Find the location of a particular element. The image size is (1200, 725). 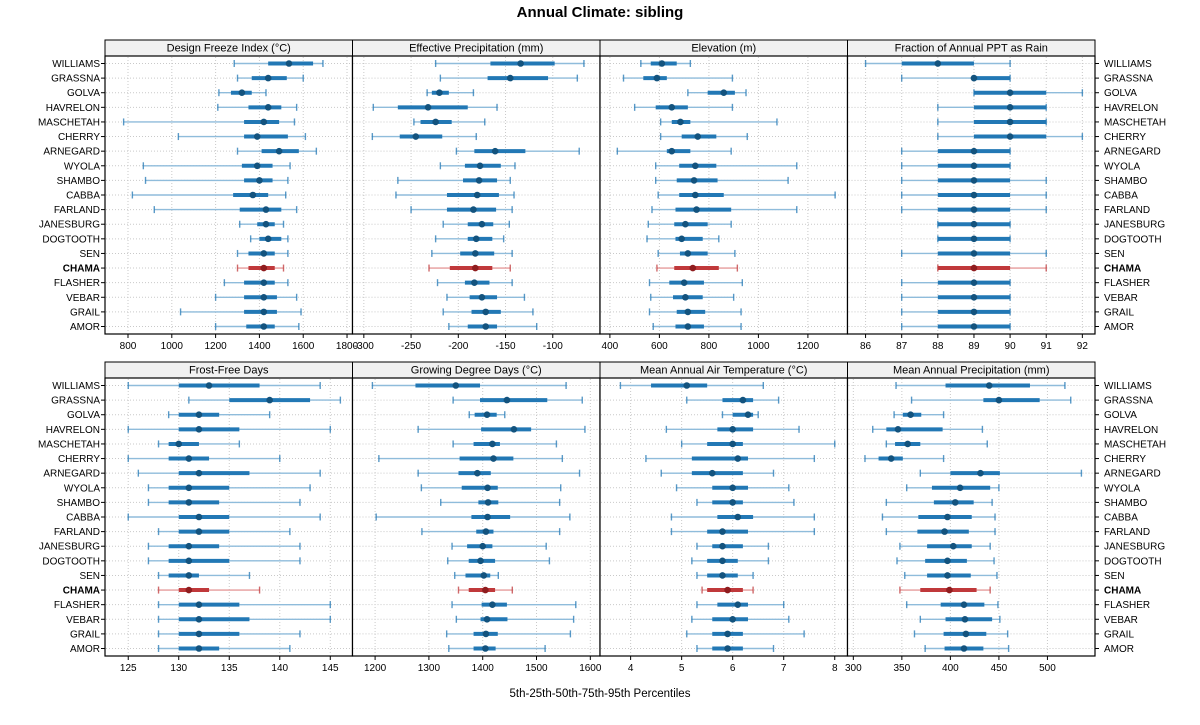

x-tick-label: 5 is located at coordinates (682, 668).